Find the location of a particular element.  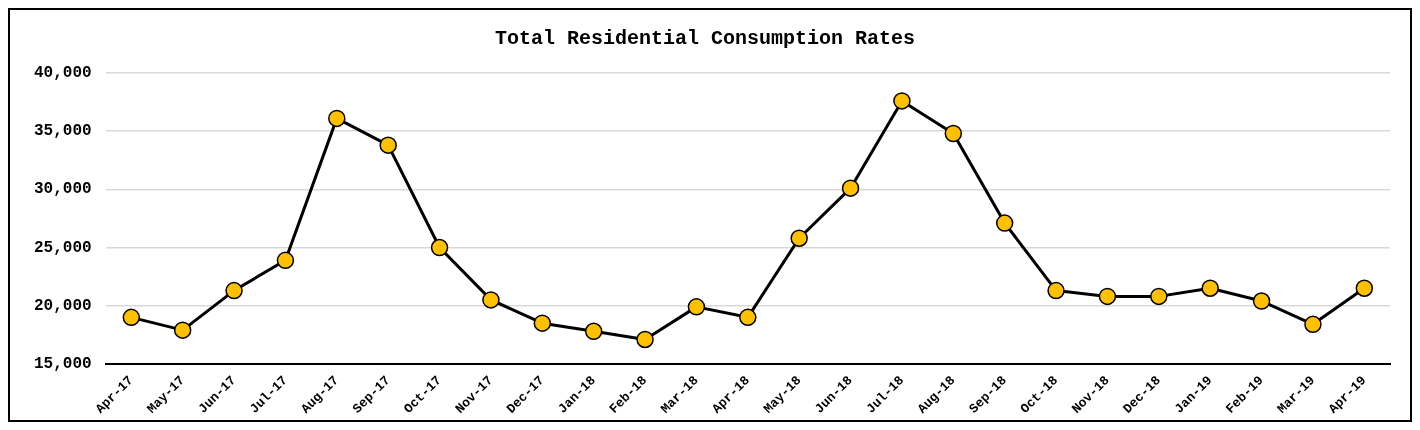

y-tick-label: 15,000 is located at coordinates (63, 363).